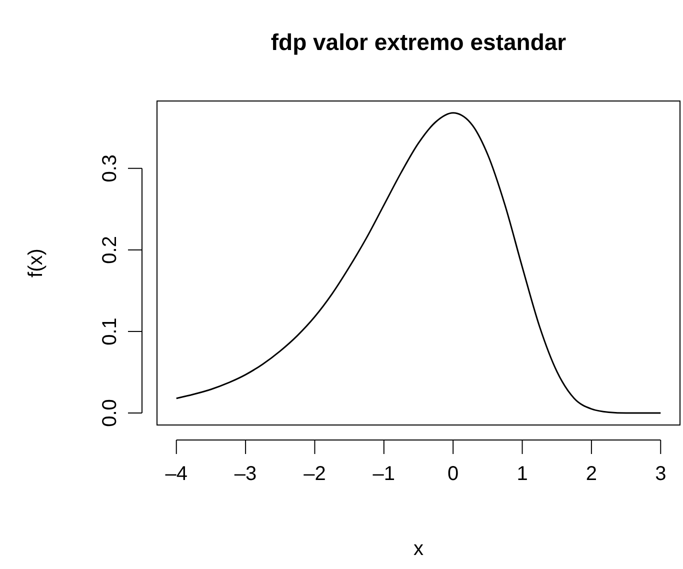  I want to click on x-tick-label: –3, so click(245, 474).